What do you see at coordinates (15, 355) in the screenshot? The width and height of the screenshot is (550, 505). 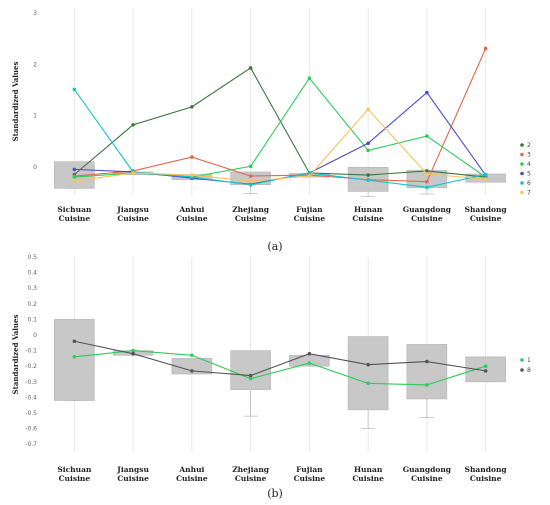 I see `y-axis-label-b: Standardized Values` at bounding box center [15, 355].